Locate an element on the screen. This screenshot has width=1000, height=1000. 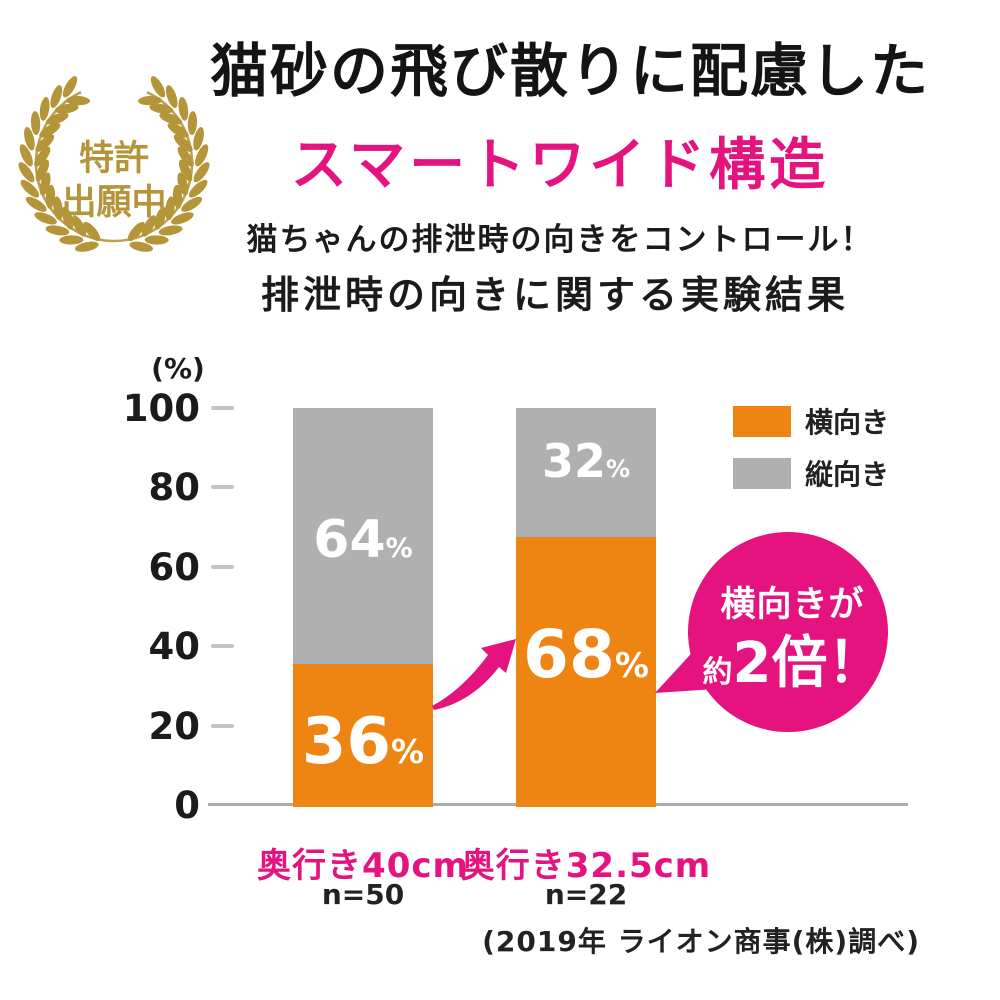
legend-label: 横向き is located at coordinates (847, 422).